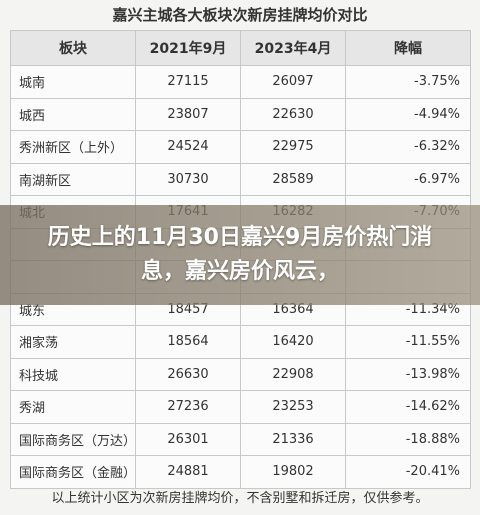 This screenshot has width=480, height=515. What do you see at coordinates (73, 439) in the screenshot?
I see `table-cell: 国际商务区（万达）` at bounding box center [73, 439].